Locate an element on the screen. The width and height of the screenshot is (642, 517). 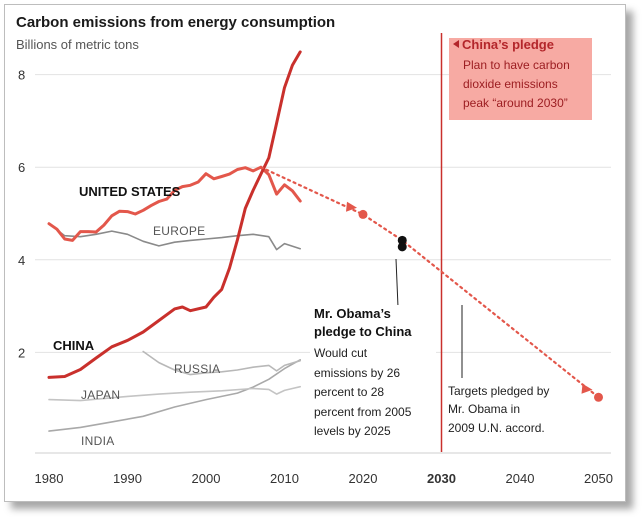
obama-pledge-line-5: levels by 2025 is located at coordinates (352, 431).